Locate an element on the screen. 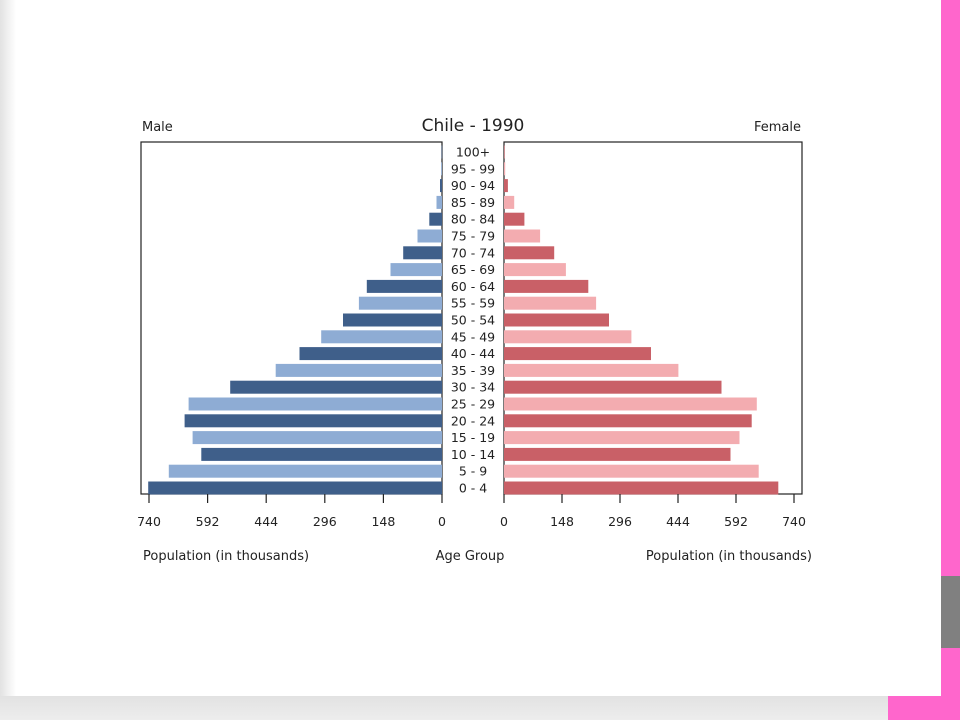 The image size is (960, 720). age-group-label: 10 - 14 is located at coordinates (473, 454).